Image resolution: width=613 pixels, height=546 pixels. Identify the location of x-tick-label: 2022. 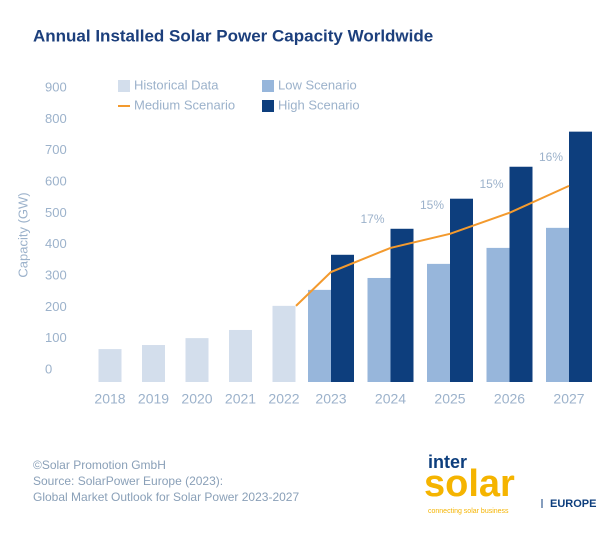
(283, 399).